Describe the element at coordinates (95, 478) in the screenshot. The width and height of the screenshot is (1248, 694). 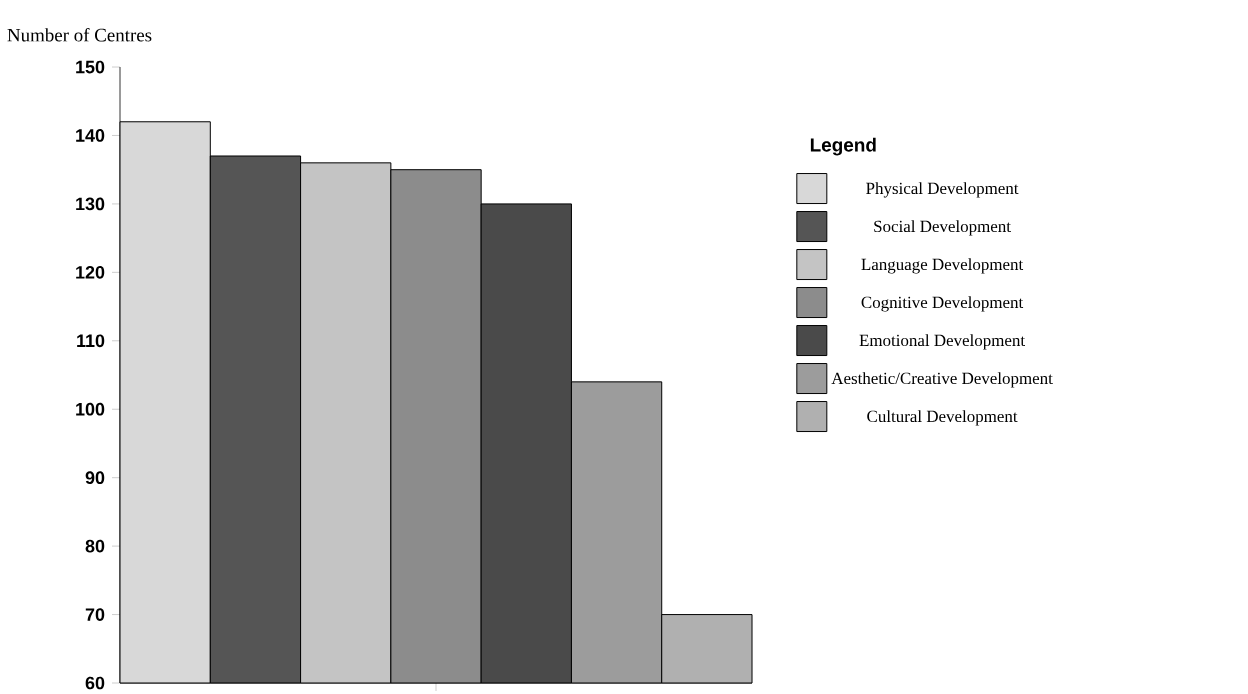
I see `y-tick-label: 90` at that location.